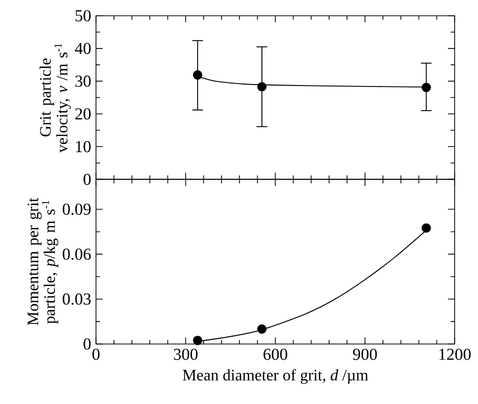 The height and width of the screenshot is (404, 478). Describe the element at coordinates (276, 354) in the screenshot. I see `x-tick-label: 600` at that location.